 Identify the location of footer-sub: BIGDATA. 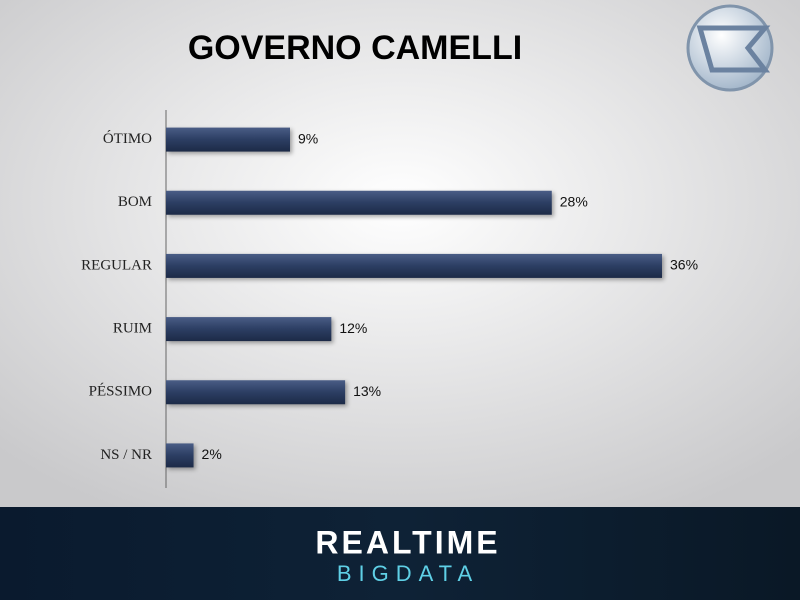
(408, 573).